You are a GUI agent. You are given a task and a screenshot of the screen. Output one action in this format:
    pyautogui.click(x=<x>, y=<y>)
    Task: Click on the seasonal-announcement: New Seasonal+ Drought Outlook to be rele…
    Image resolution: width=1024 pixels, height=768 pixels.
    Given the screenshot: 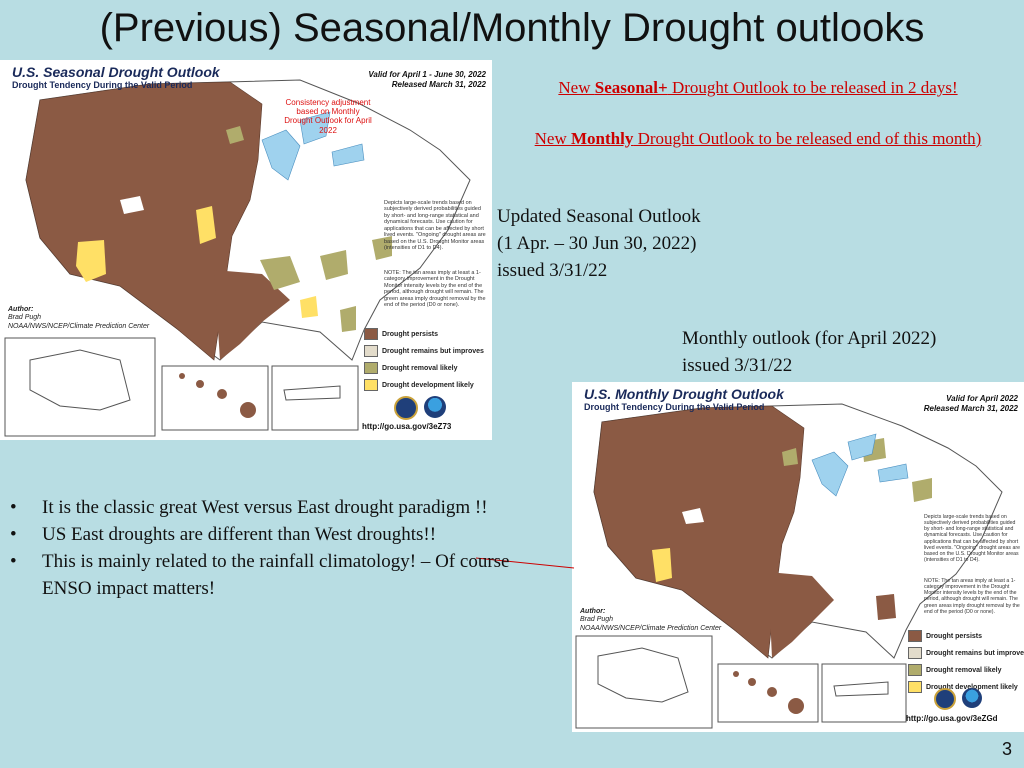 What is the action you would take?
    pyautogui.click(x=758, y=88)
    